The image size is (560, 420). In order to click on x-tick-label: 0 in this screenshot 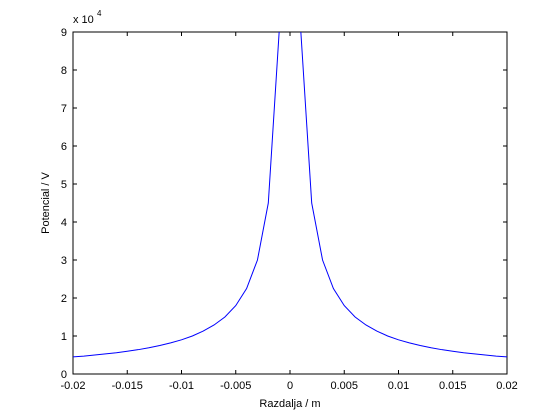, I will do `click(290, 386)`.